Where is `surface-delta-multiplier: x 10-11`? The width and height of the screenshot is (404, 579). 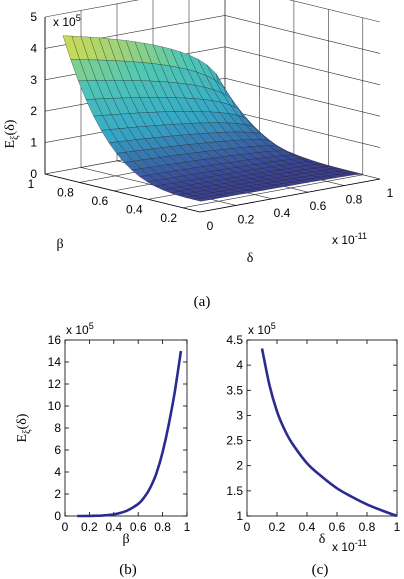 surface-delta-multiplier: x 10-11 is located at coordinates (349, 239).